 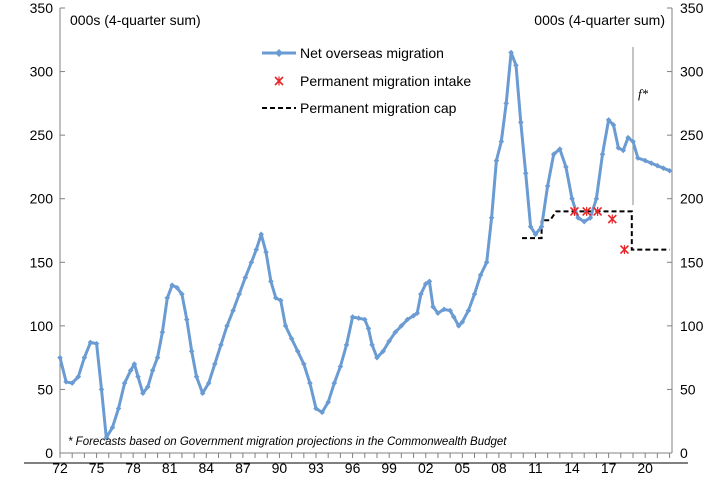 I want to click on y-tick-label-right: 350, so click(x=692, y=8).